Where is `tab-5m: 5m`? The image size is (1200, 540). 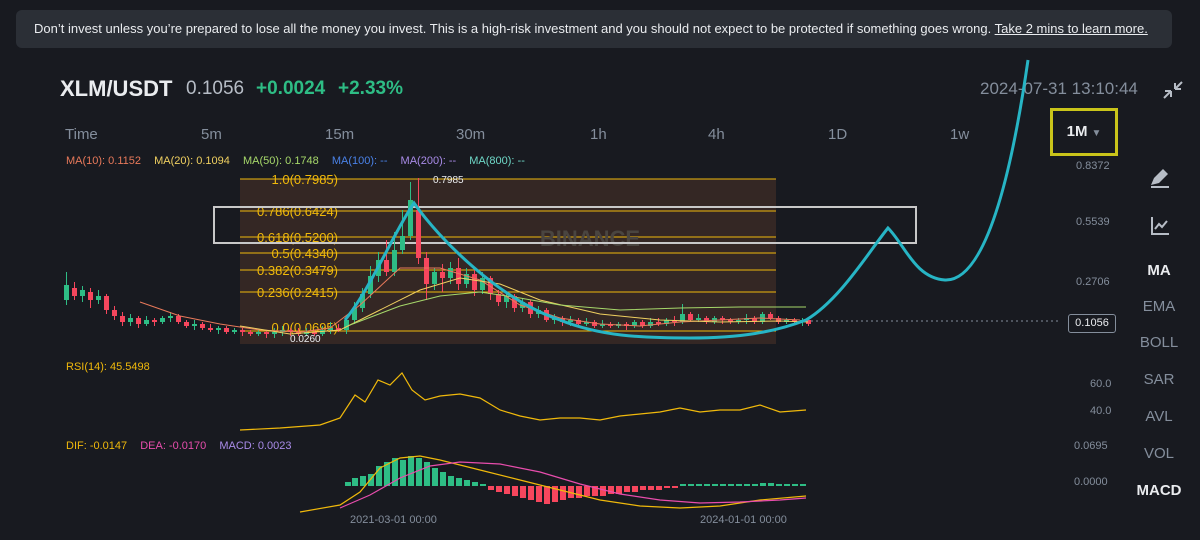
tab-5m: 5m is located at coordinates (211, 134).